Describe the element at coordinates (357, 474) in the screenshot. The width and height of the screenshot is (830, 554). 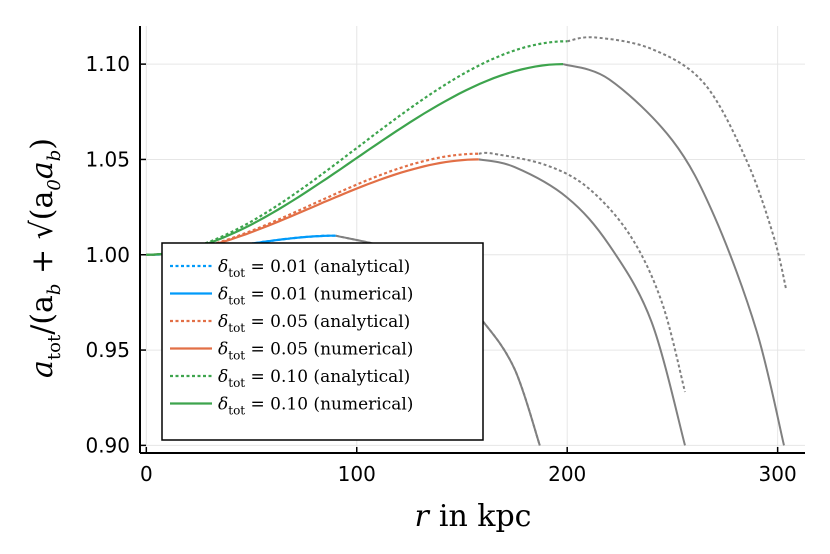
I see `x-tick-label-1: 100` at that location.